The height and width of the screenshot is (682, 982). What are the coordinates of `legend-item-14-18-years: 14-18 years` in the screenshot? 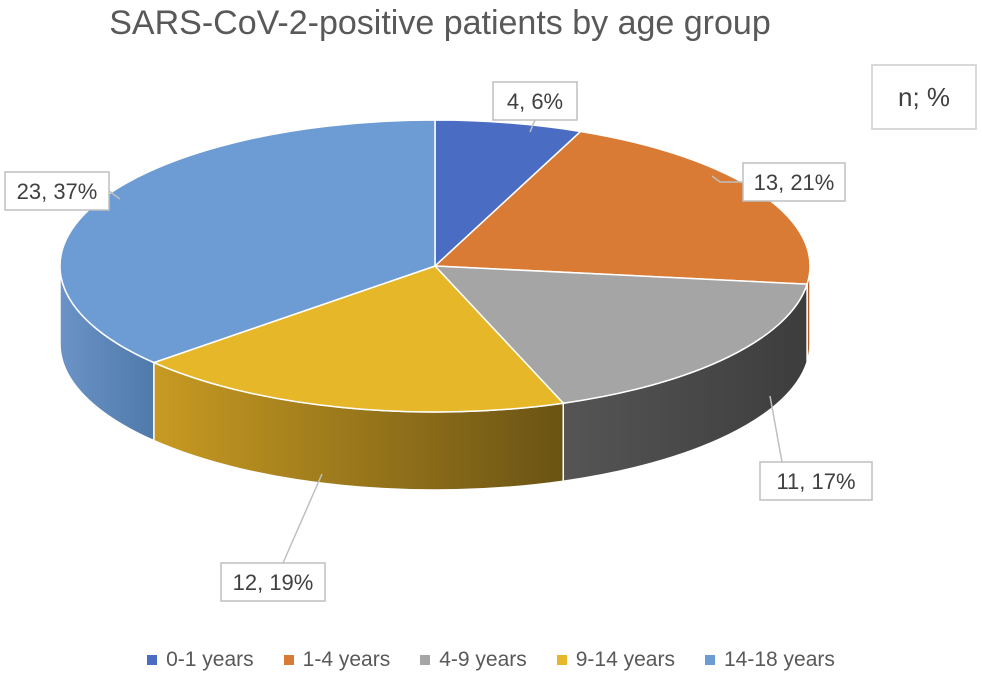 It's located at (769, 660).